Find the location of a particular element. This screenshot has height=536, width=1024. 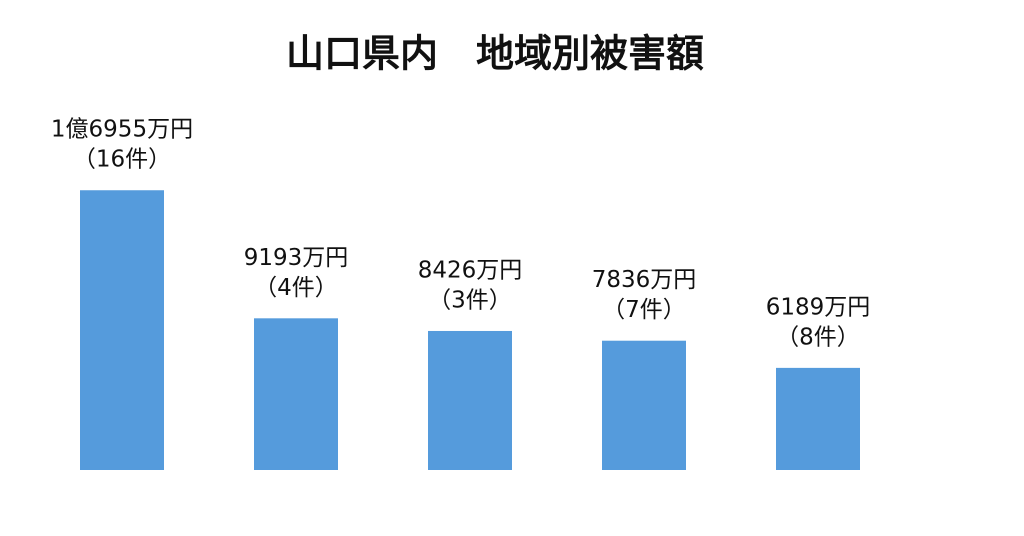

value-label: 7836万円 is located at coordinates (644, 280).